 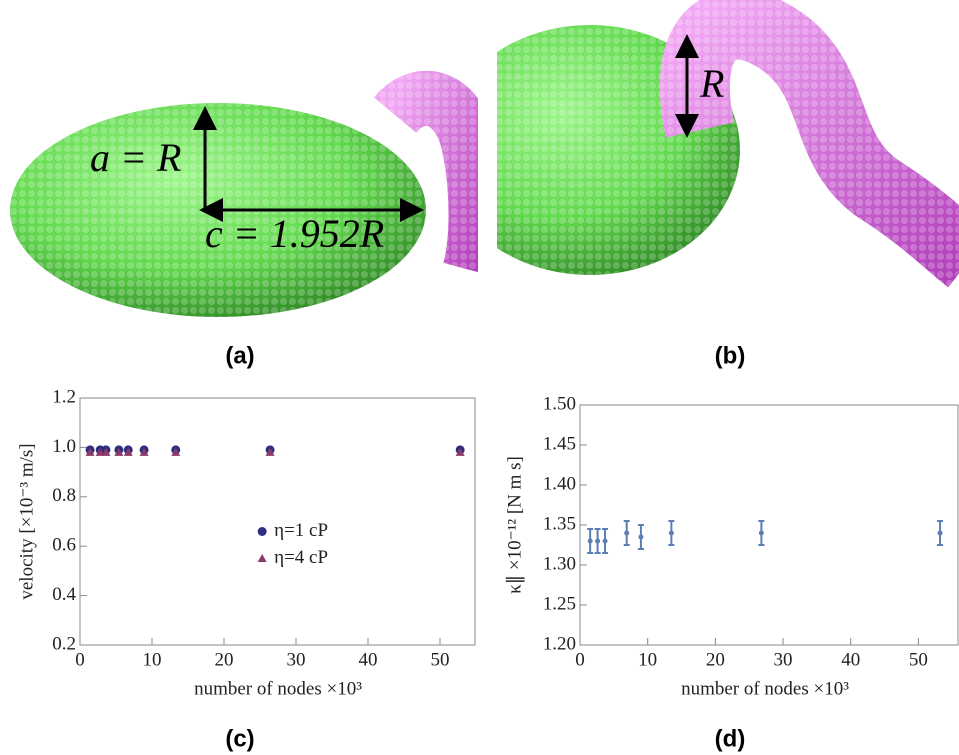 I want to click on y-tick-label: 0.8, so click(x=64, y=495).